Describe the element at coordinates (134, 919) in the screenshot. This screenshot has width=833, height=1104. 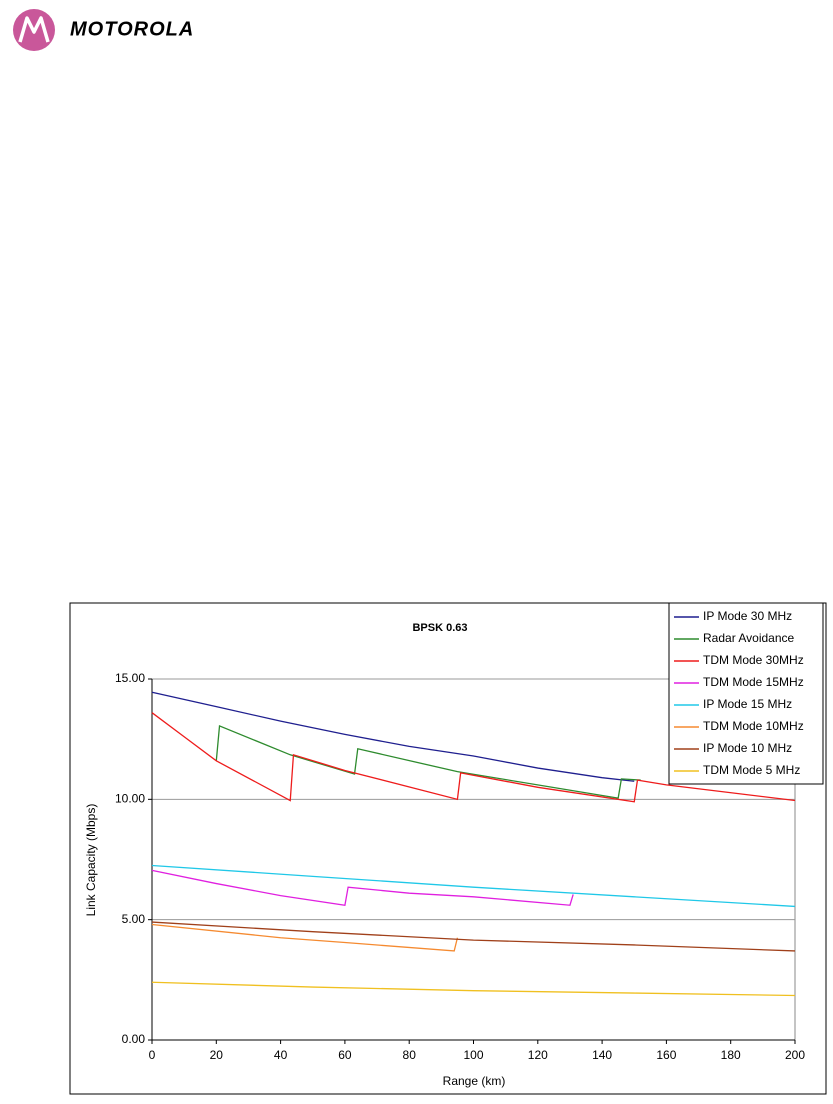
I see `y-tick-label: 5.00` at that location.